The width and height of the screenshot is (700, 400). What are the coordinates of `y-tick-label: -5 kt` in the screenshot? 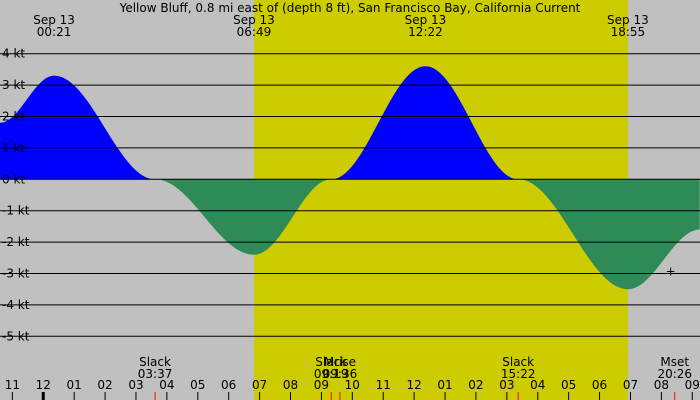 It's located at (16, 336).